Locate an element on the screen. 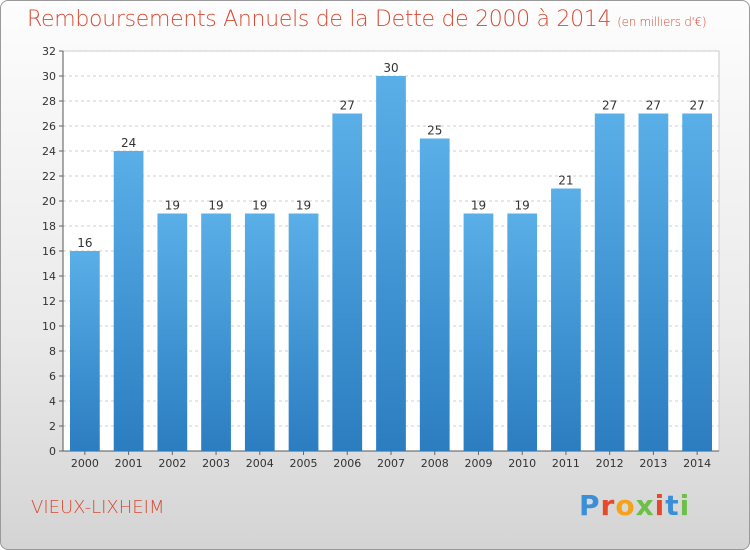 The height and width of the screenshot is (550, 750). x-tick-label: 2014 is located at coordinates (697, 463).